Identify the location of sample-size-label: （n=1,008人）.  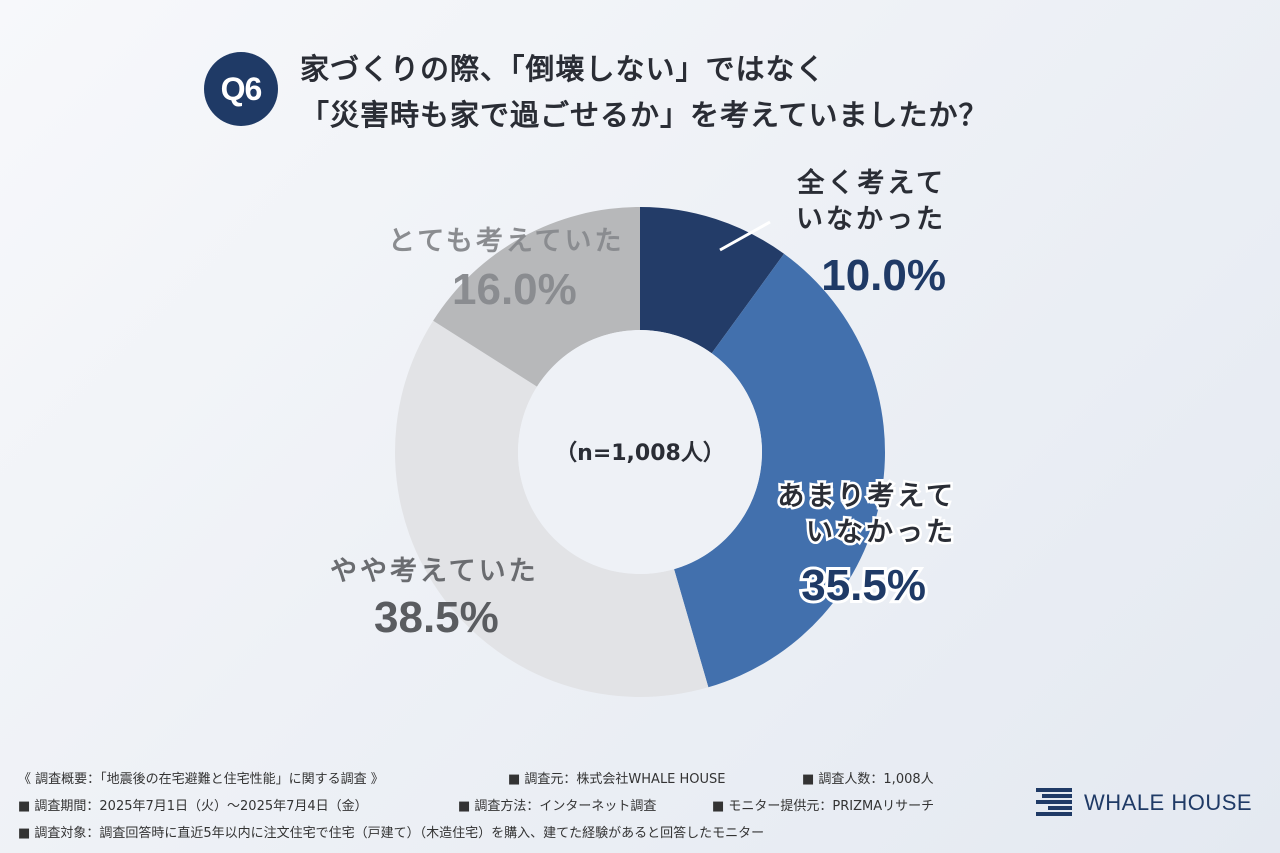
(640, 453).